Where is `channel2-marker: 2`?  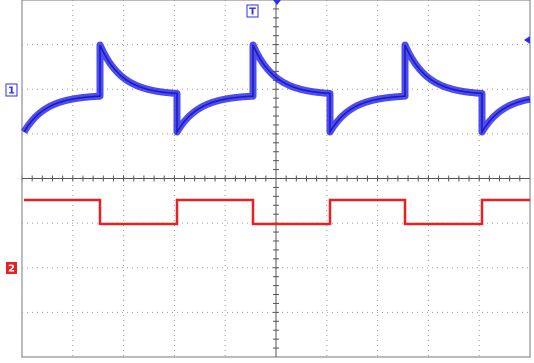 channel2-marker: 2 is located at coordinates (11, 269).